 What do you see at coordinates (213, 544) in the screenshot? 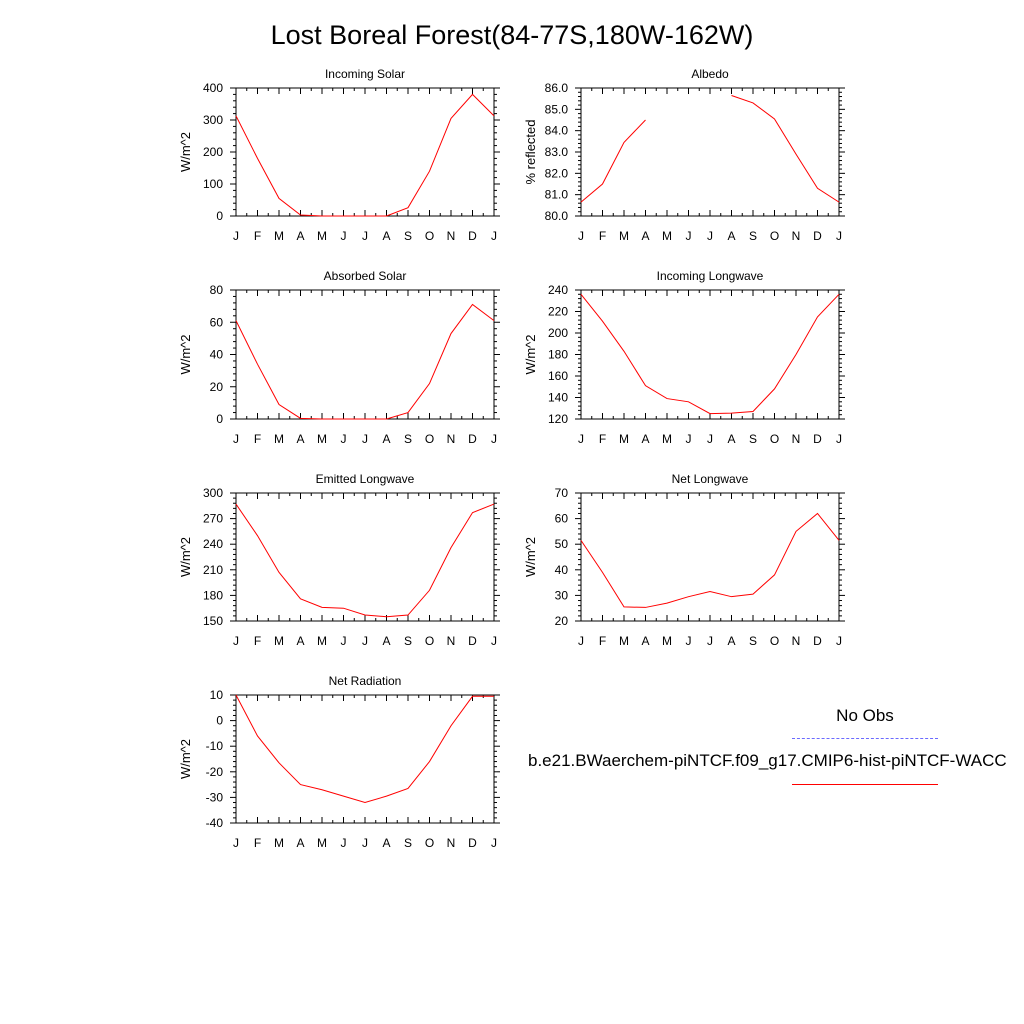
I see `y-tick-label: 240` at bounding box center [213, 544].